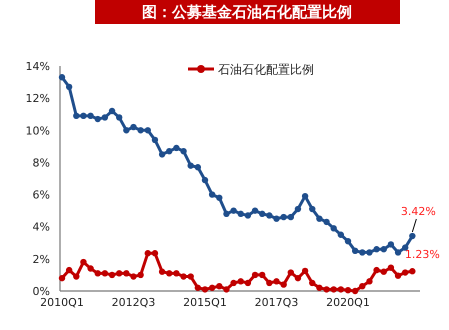 The height and width of the screenshot is (330, 449). What do you see at coordinates (41, 195) in the screenshot?
I see `y-tick-label: 6%` at bounding box center [41, 195].